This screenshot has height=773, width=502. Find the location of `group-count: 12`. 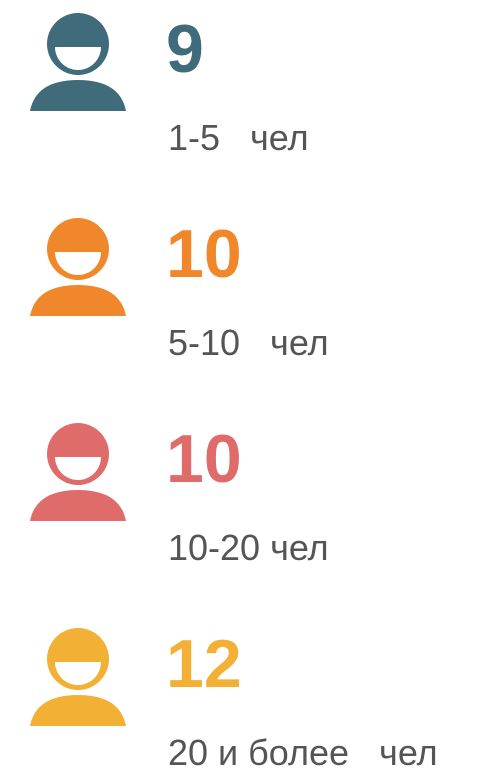

group-count: 12 is located at coordinates (204, 664).